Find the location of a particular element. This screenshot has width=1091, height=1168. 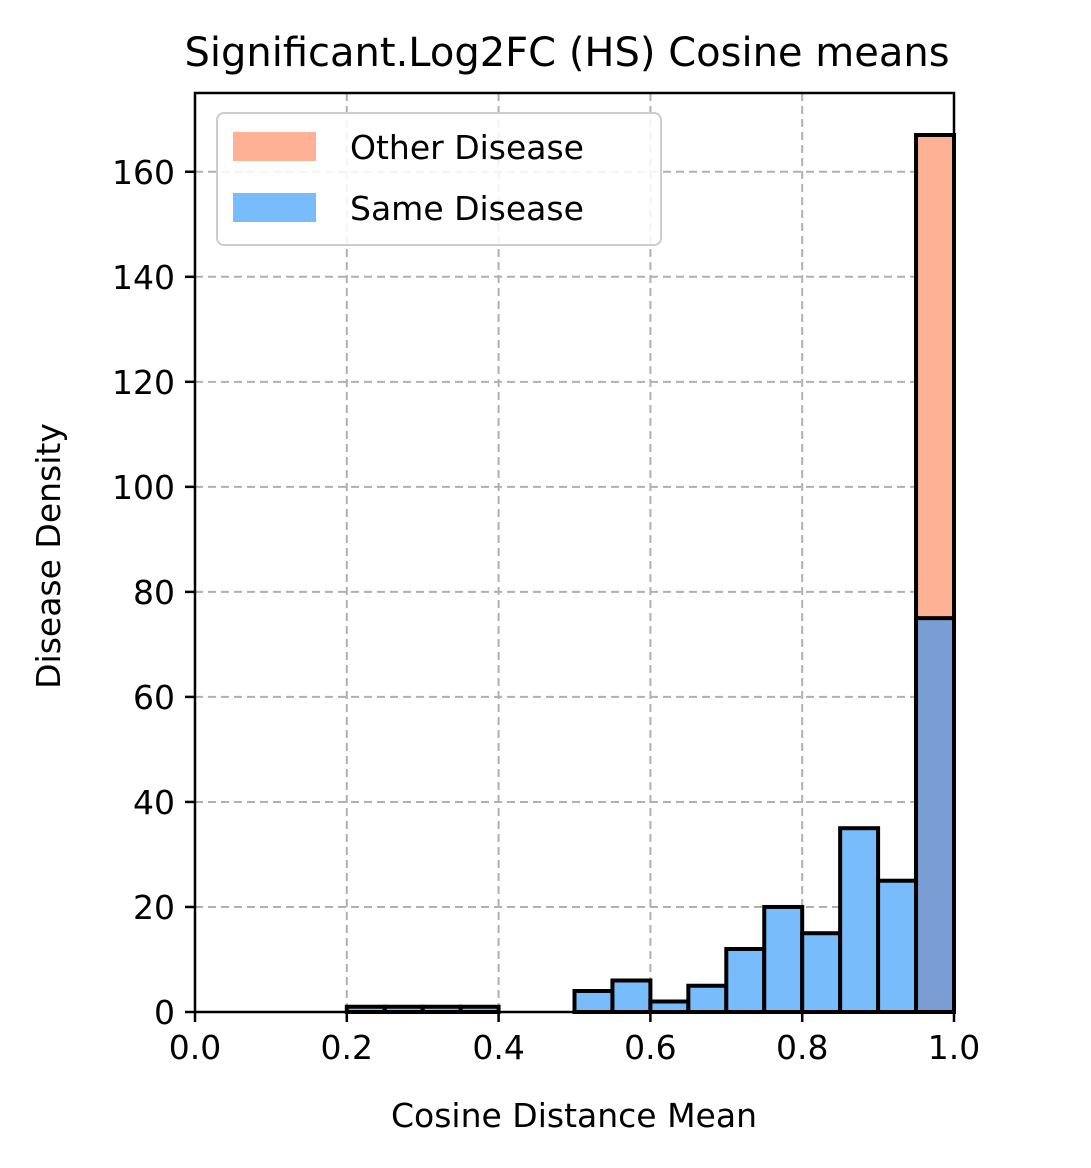

legend: Other Disease Same Disease is located at coordinates (439, 179).